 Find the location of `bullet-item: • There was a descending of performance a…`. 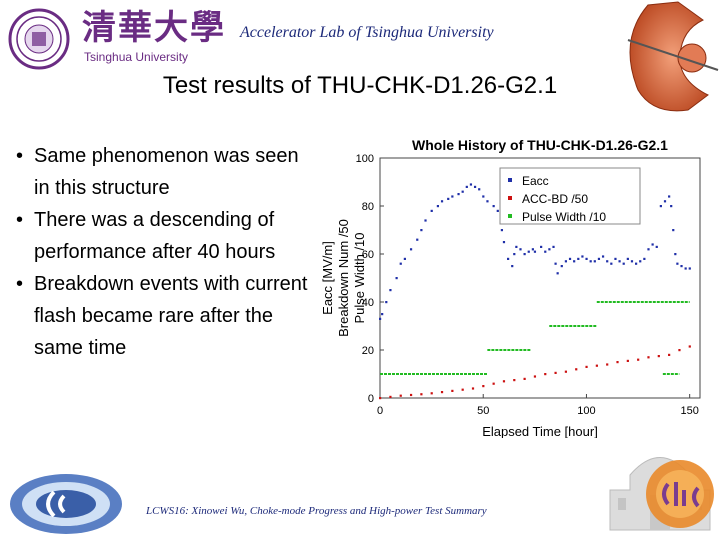

bullet-item: • There was a descending of performance a… is located at coordinates (164, 236).